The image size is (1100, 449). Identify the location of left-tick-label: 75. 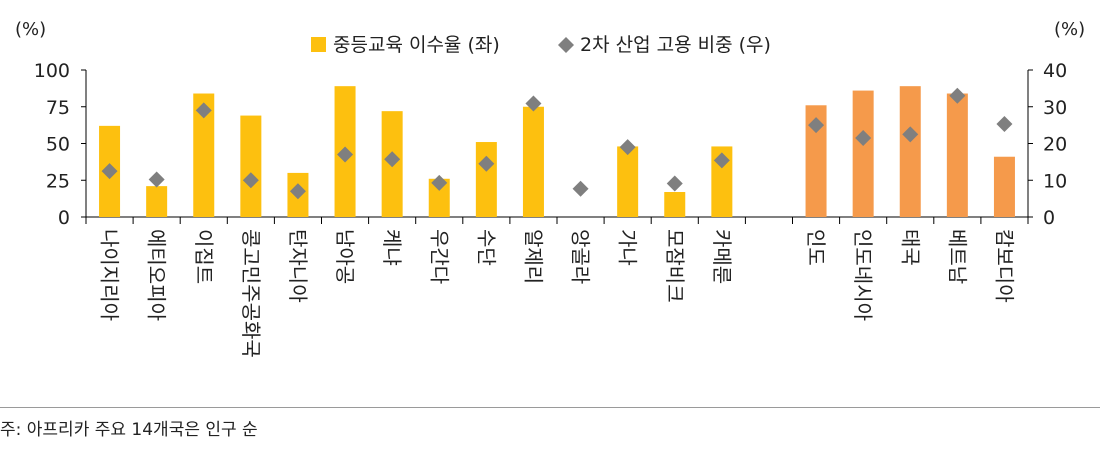
(58, 108).